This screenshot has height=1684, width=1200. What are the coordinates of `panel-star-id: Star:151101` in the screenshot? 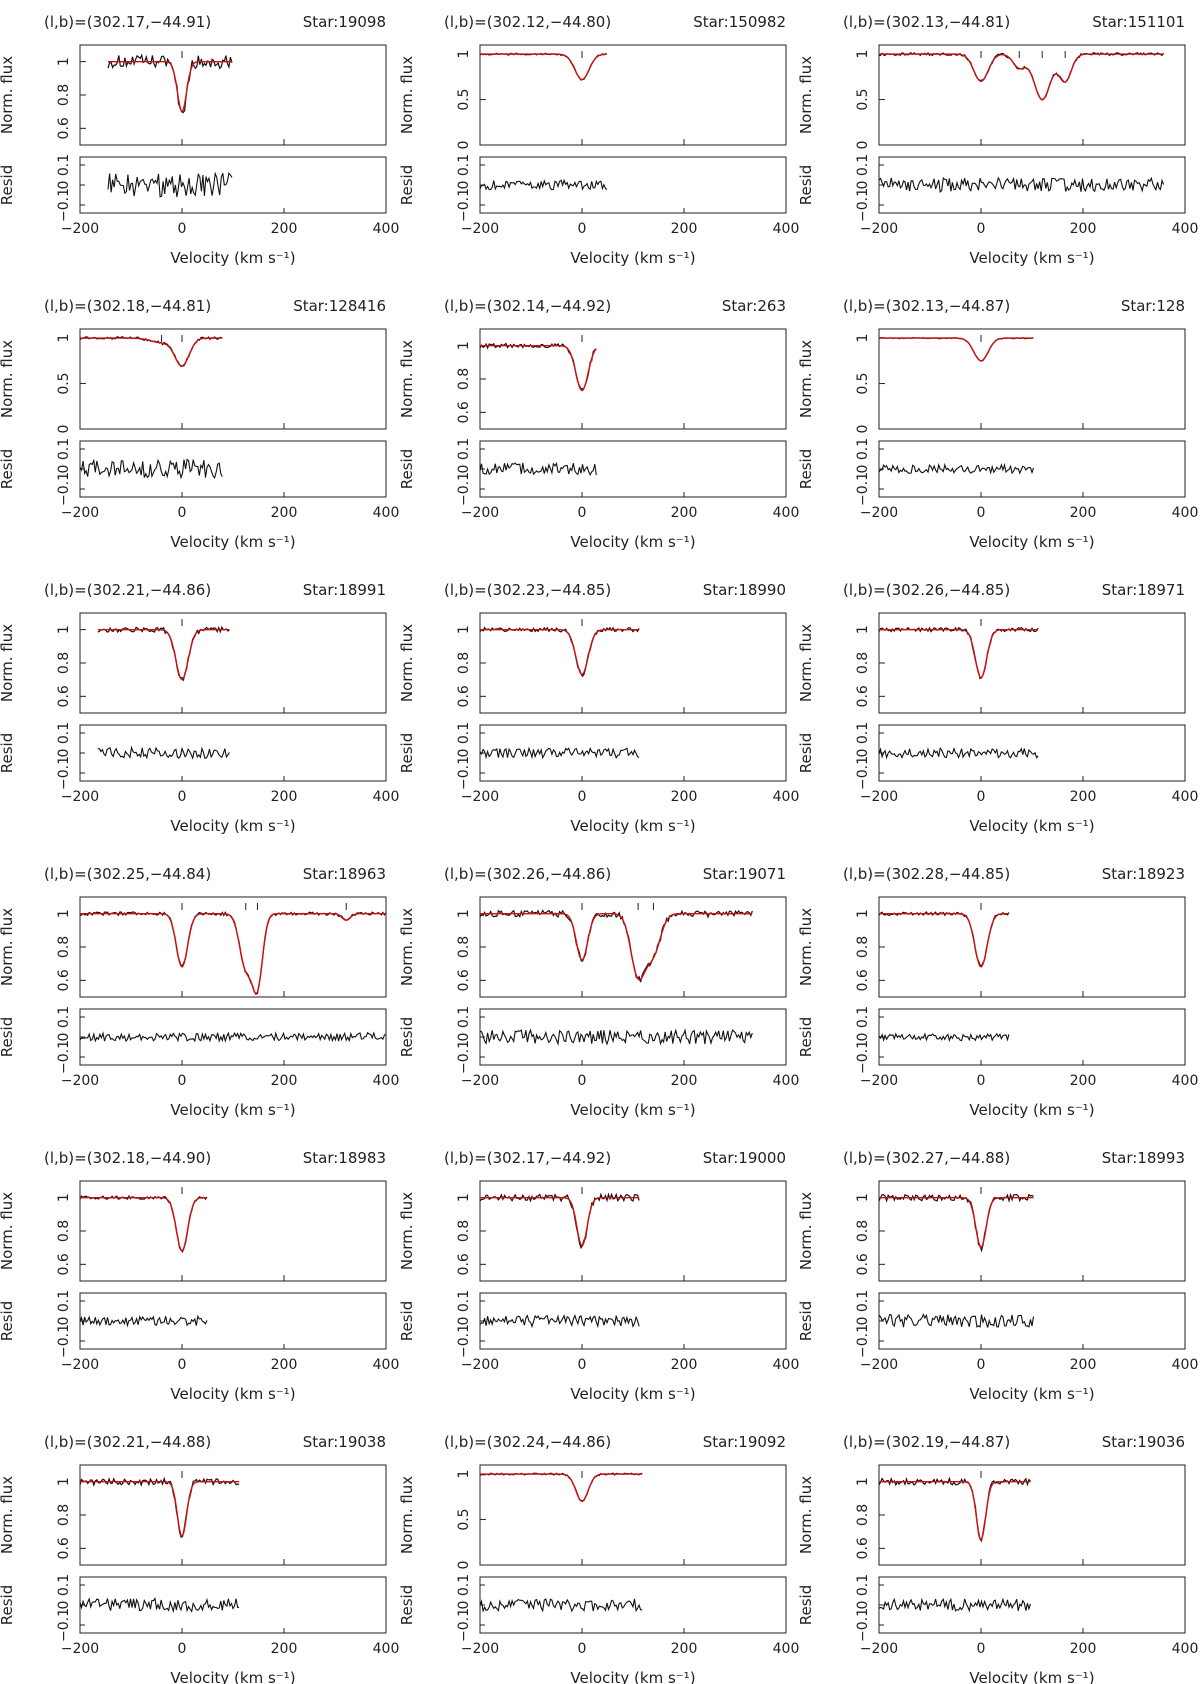 It's located at (1138, 22).